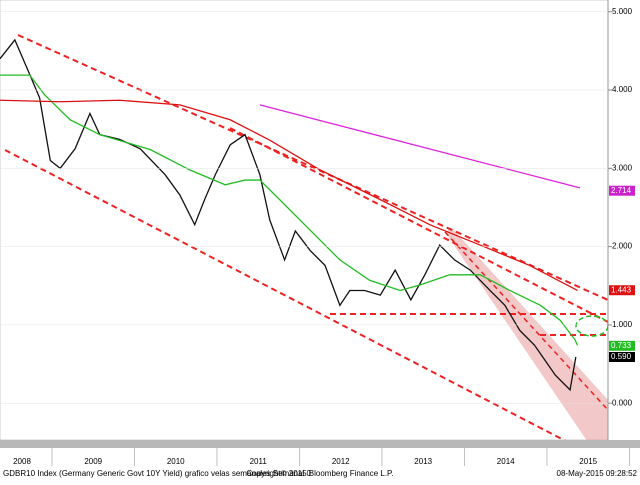 This screenshot has width=640, height=485. I want to click on x-tick-label: 2013, so click(423, 461).